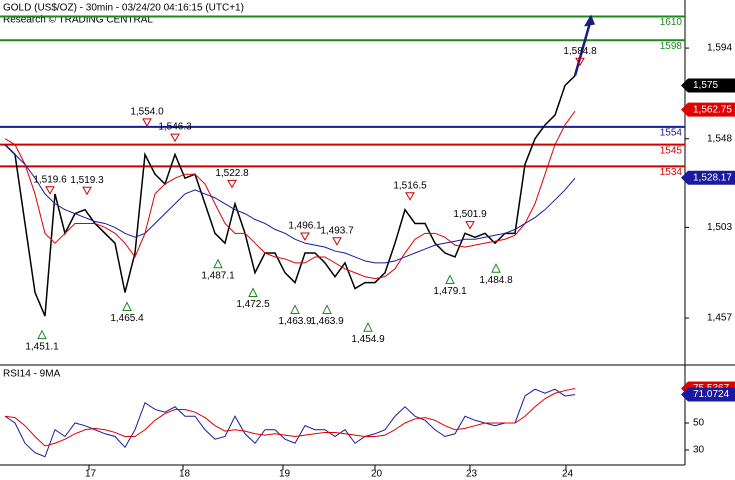 This screenshot has height=480, width=735. I want to click on price-tag-label: 1,528.17, so click(712, 177).